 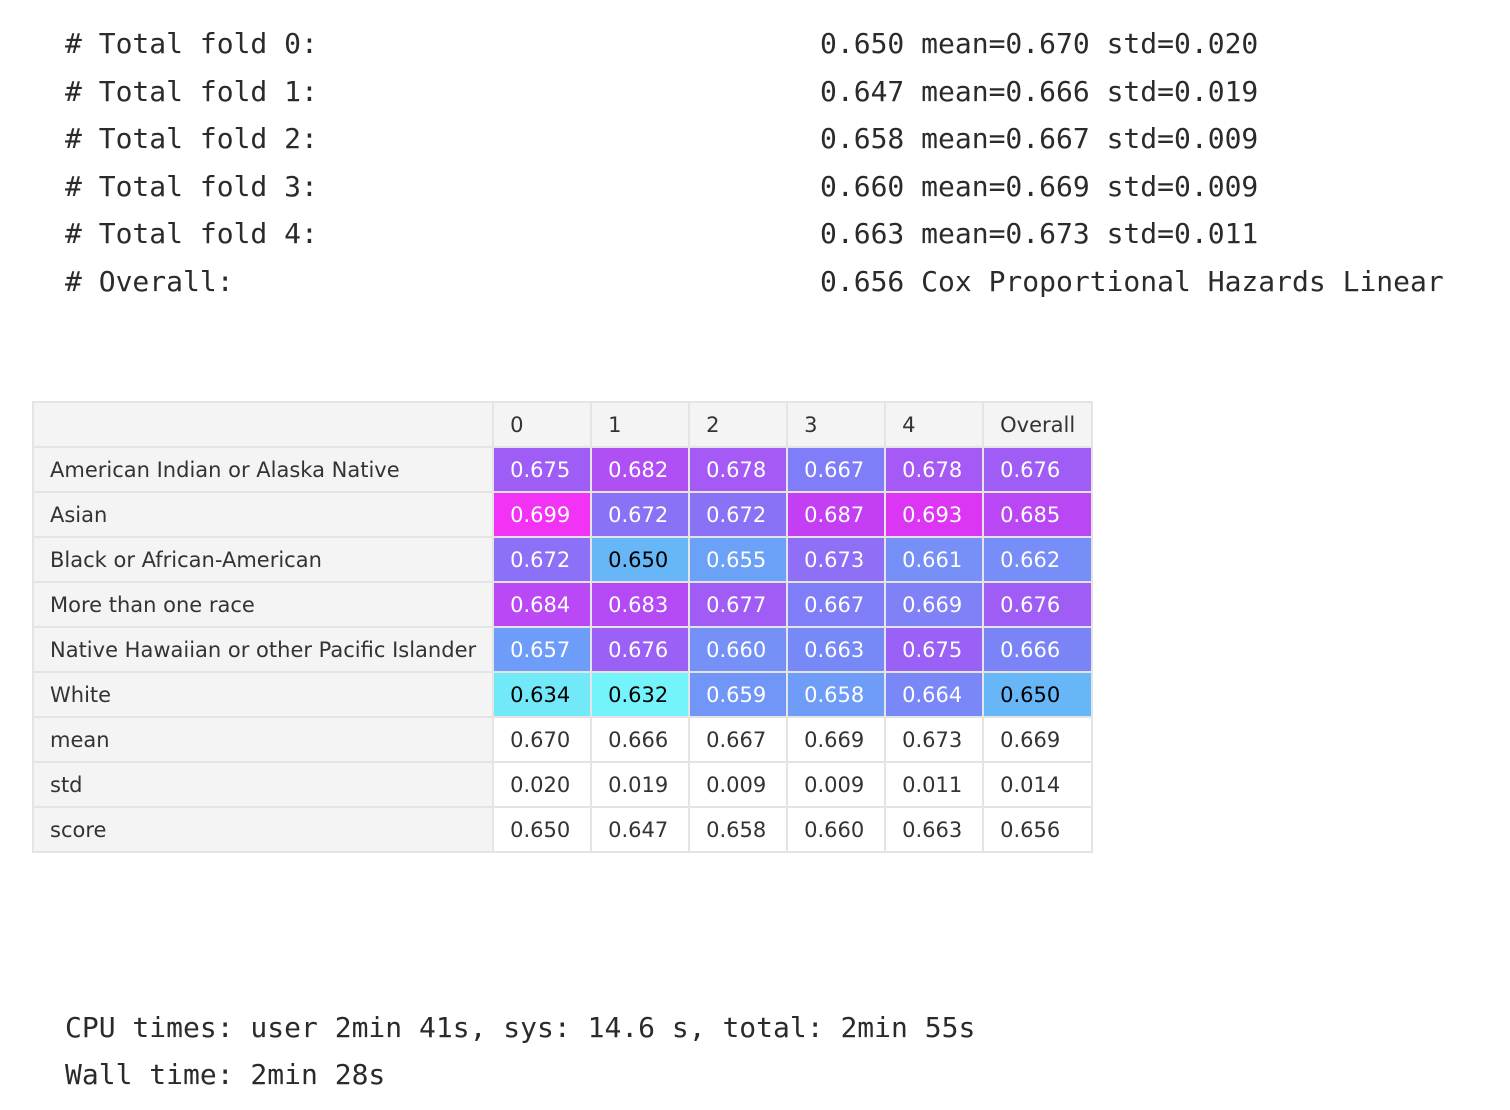 I want to click on table-cell: 0.677, so click(x=738, y=604).